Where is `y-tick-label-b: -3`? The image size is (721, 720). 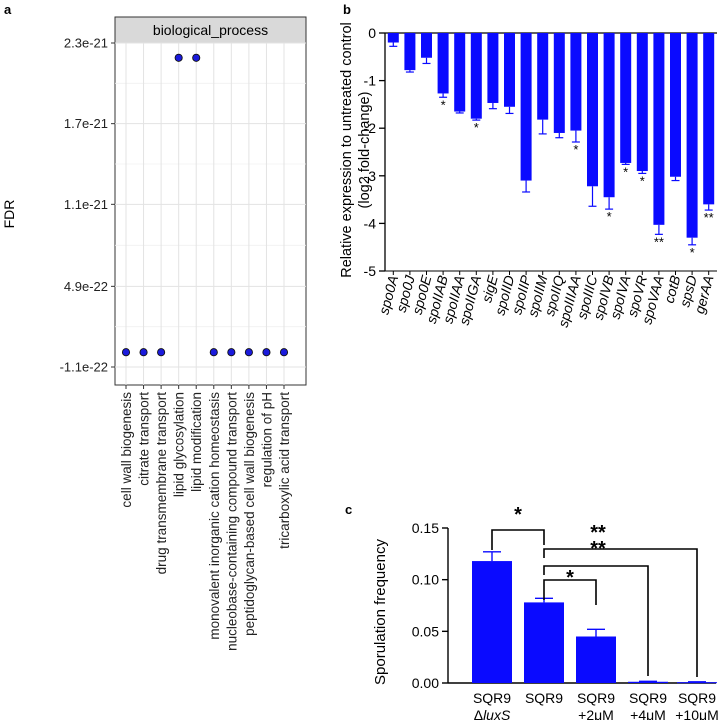 y-tick-label-b: -3 is located at coordinates (370, 176).